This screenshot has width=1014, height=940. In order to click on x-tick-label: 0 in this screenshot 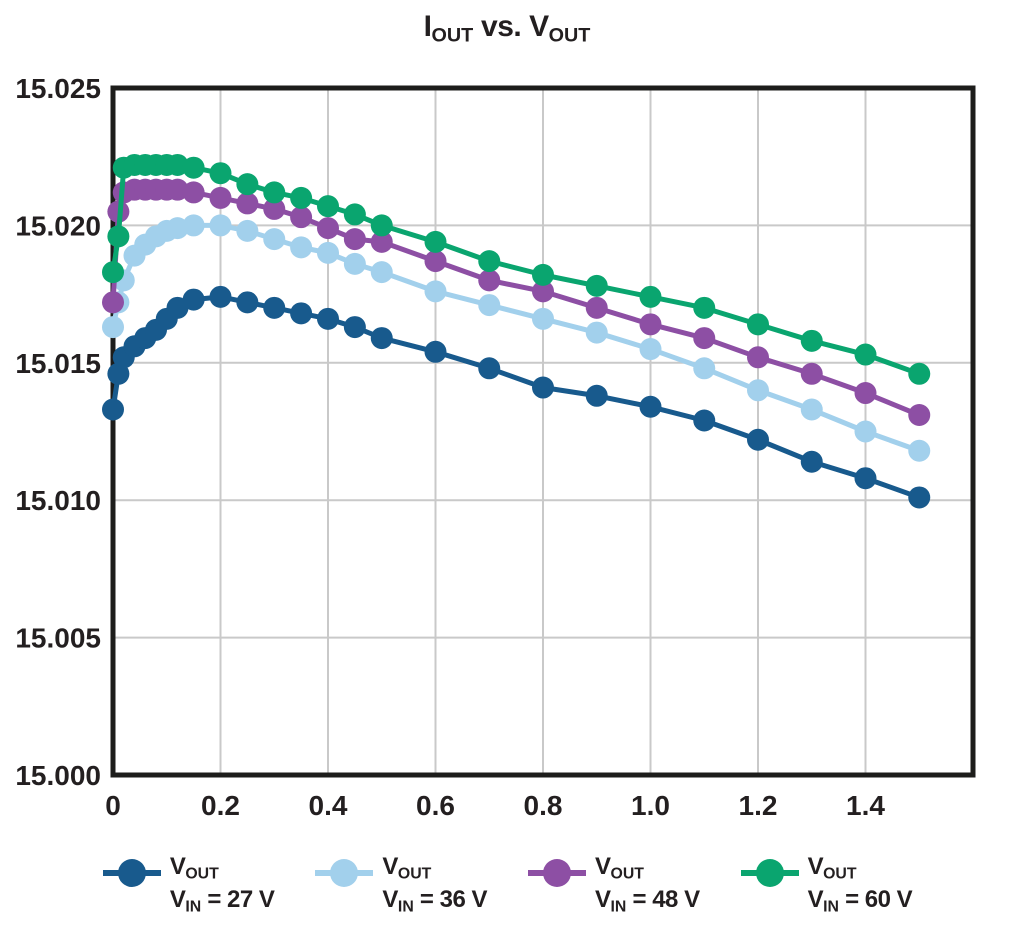, I will do `click(113, 805)`.